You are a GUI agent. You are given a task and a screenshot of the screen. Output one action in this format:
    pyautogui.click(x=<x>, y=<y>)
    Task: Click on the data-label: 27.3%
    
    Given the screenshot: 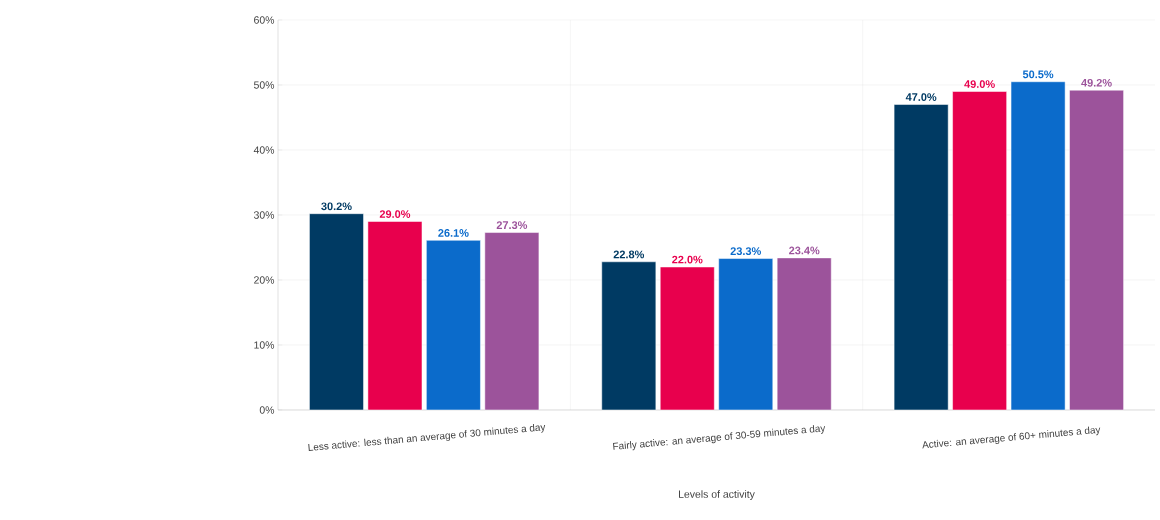 What is the action you would take?
    pyautogui.click(x=512, y=225)
    